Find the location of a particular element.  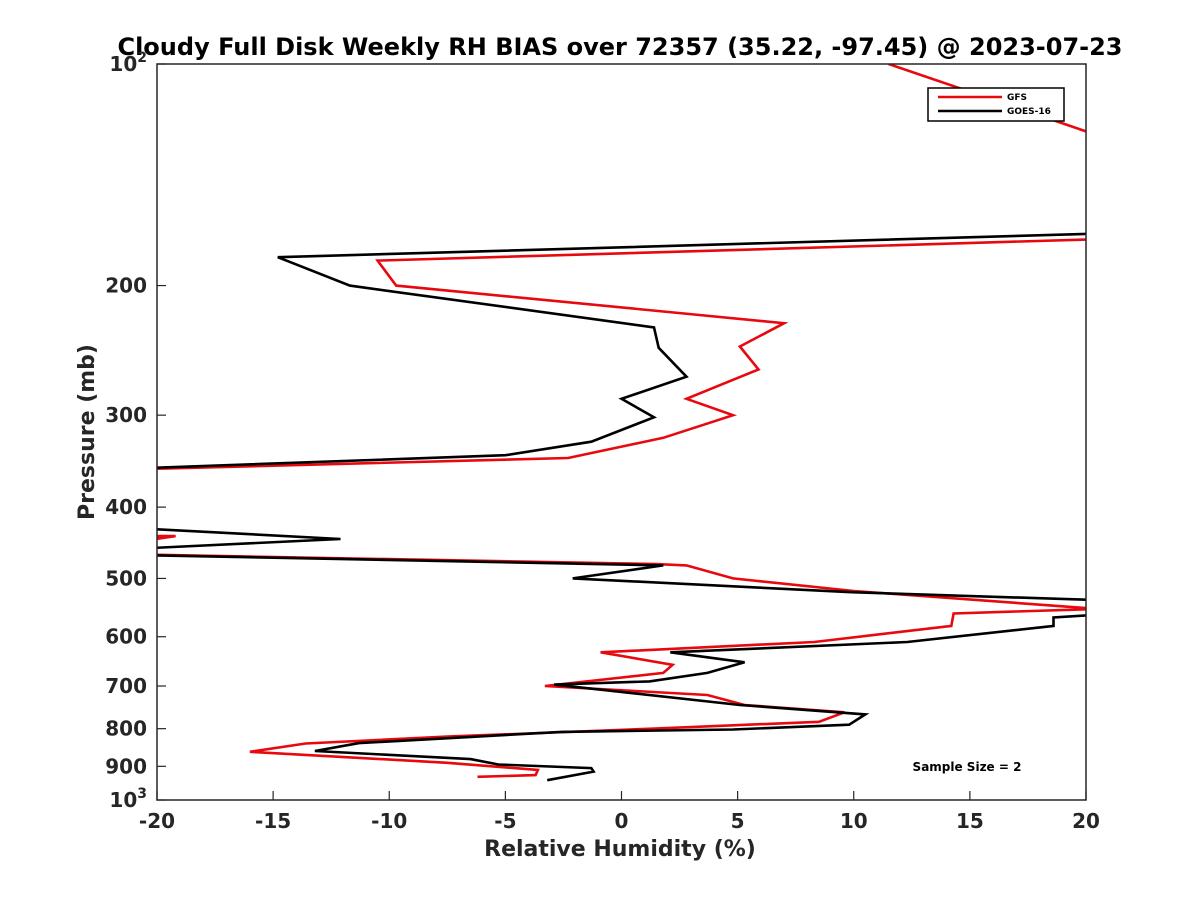

y-tick-label: 700 is located at coordinates (126, 686).